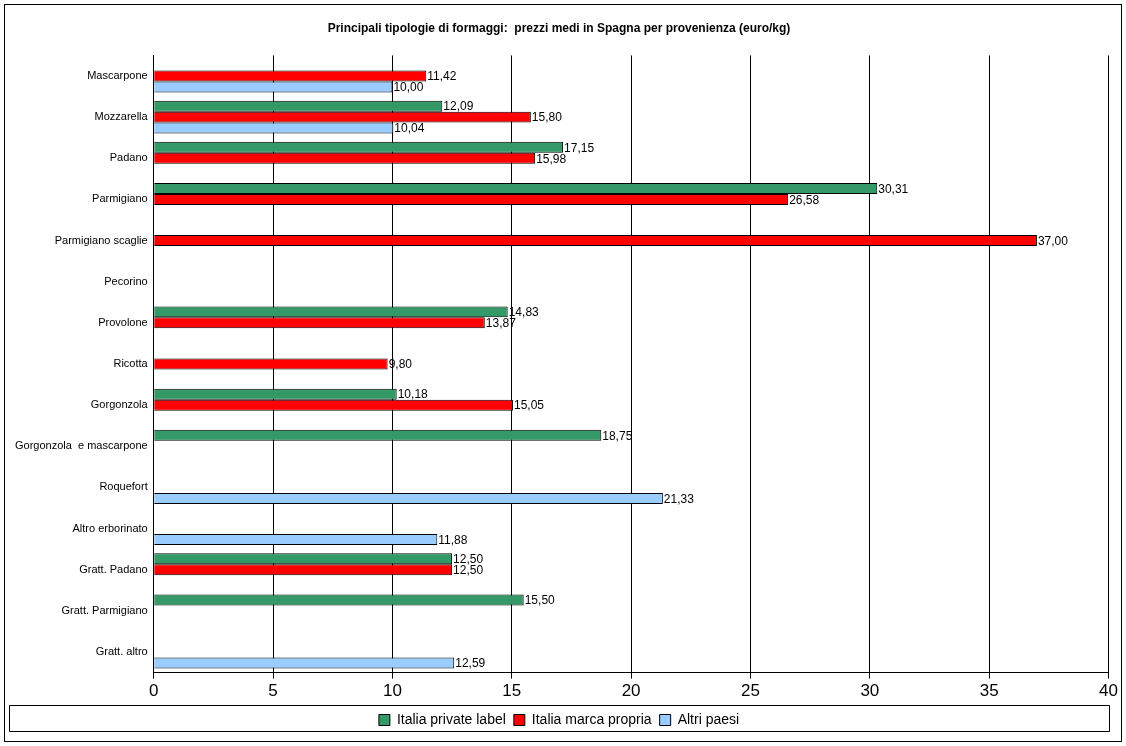 This screenshot has width=1126, height=746. I want to click on legend-label: Altri paesi, so click(708, 718).